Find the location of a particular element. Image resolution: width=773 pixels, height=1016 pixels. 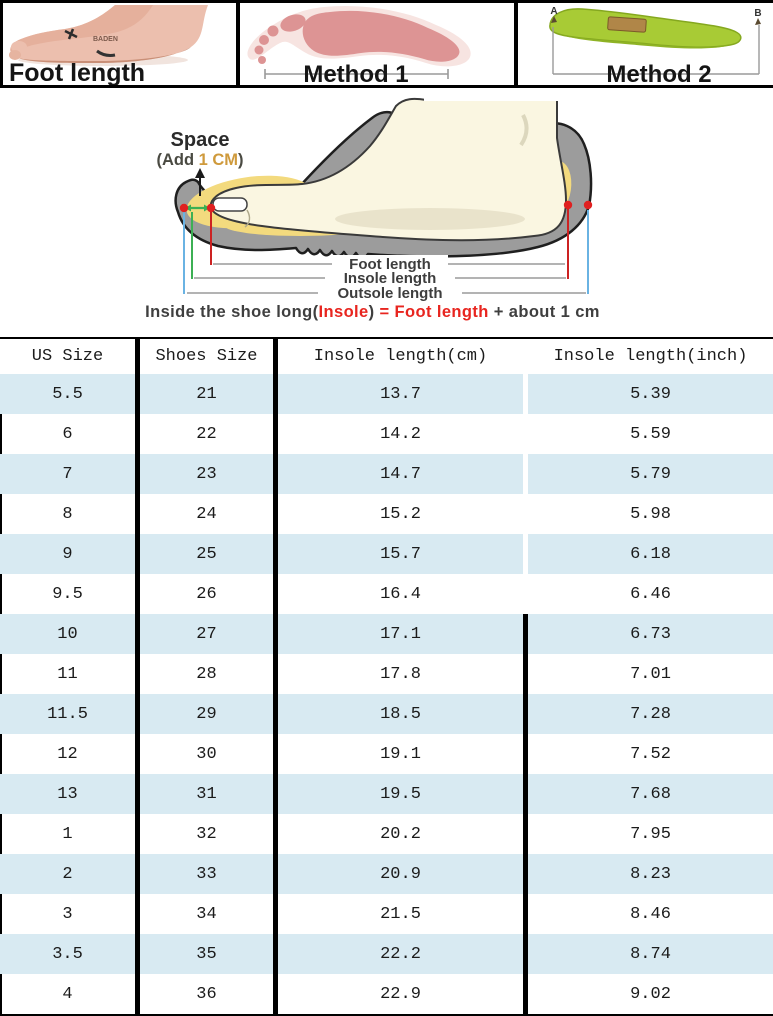

table-row: 6 22 14.2 5.59 is located at coordinates (386, 434).